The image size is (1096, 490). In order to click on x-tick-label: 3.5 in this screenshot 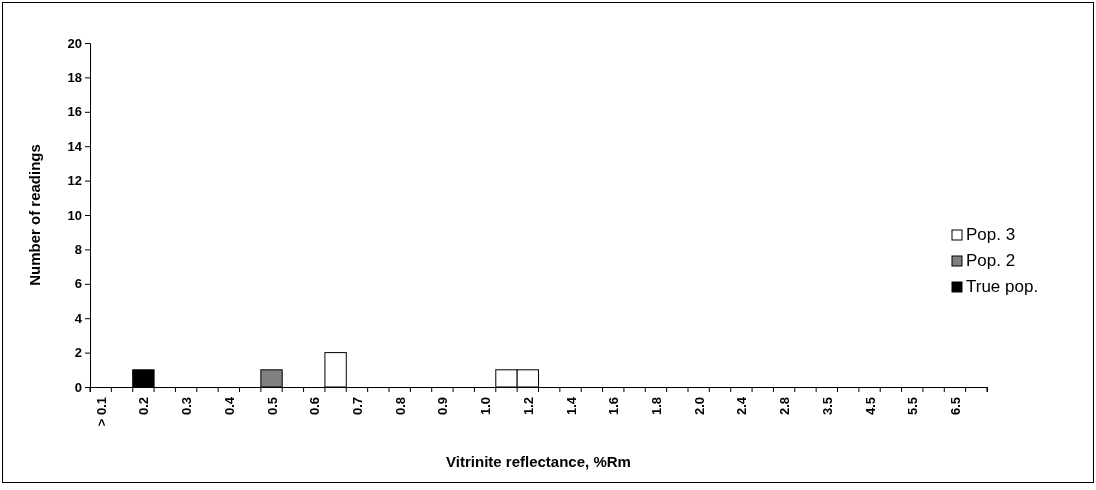, I will do `click(827, 406)`.